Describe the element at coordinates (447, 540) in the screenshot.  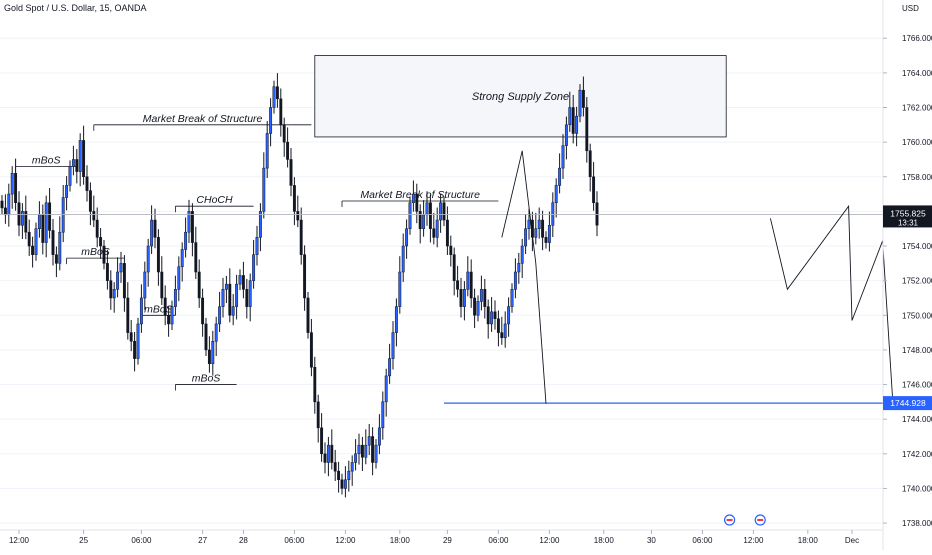
I see `x-tick-label: 29` at that location.